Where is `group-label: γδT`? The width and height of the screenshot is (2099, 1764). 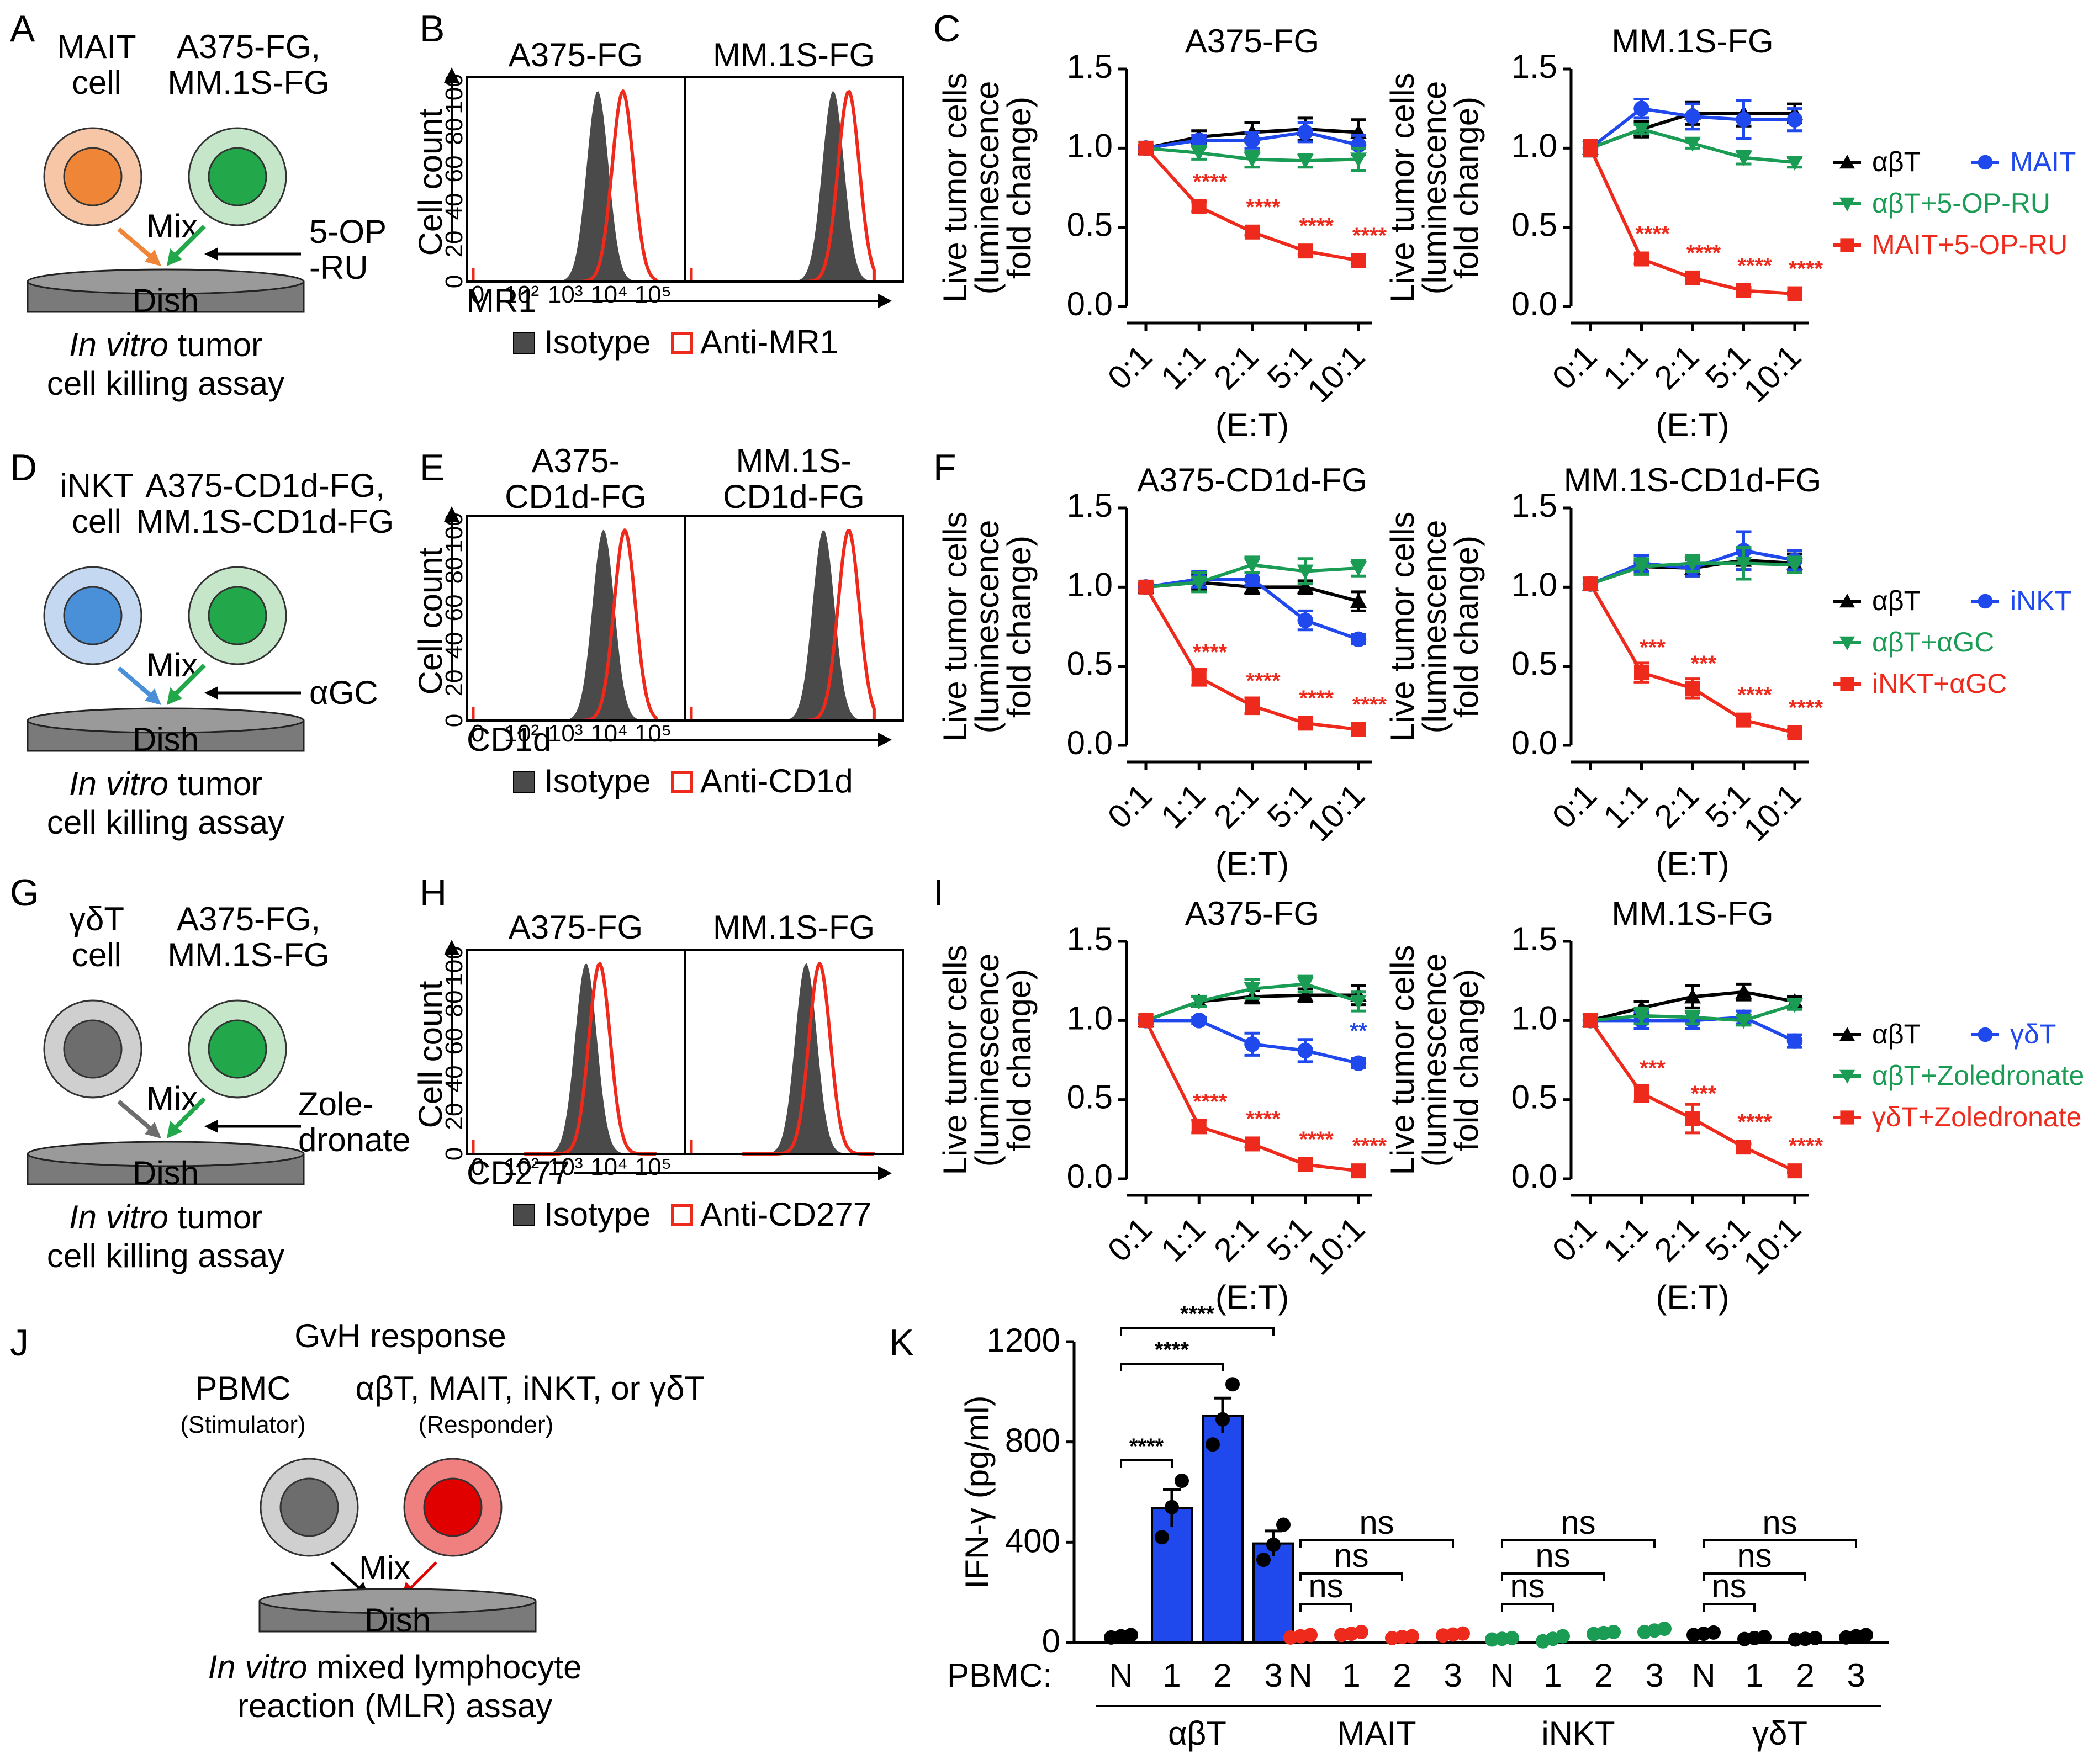
group-label: γδT is located at coordinates (1779, 1734).